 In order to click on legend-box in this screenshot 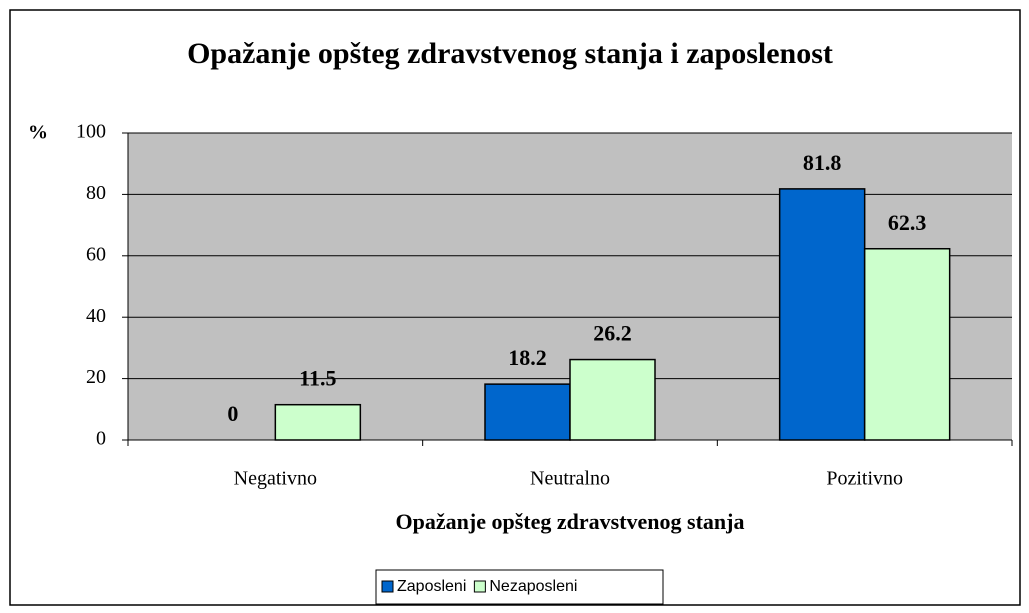, I will do `click(519, 587)`.